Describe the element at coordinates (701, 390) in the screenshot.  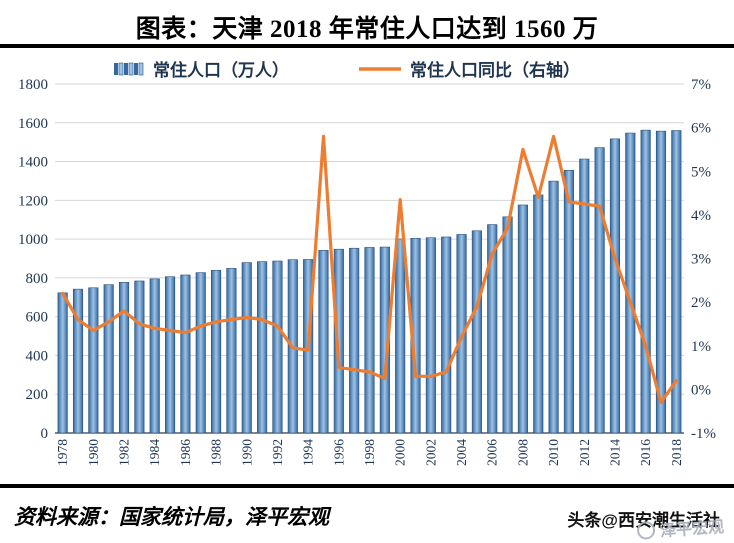
I see `right-axis-tick: 0%` at that location.